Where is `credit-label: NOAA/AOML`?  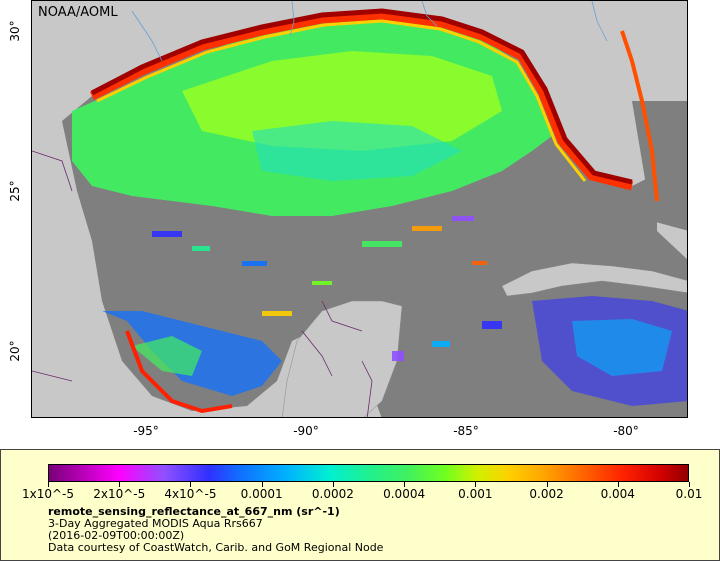 credit-label: NOAA/AOML is located at coordinates (78, 12).